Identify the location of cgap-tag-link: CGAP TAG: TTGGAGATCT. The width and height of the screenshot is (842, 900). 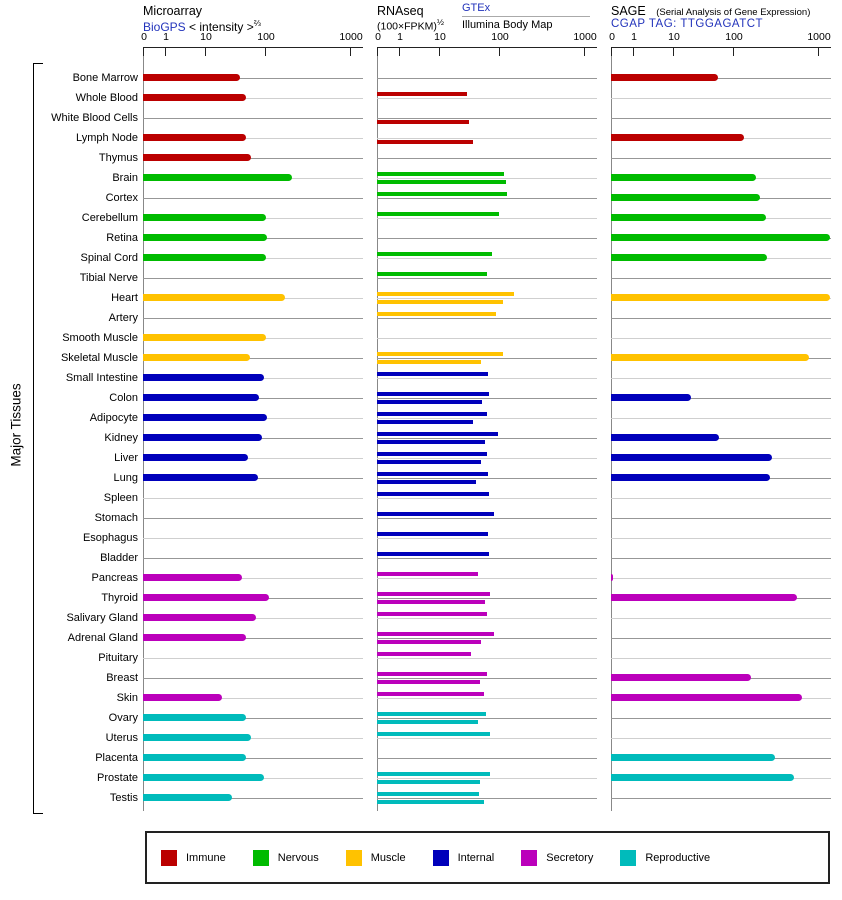
(687, 24).